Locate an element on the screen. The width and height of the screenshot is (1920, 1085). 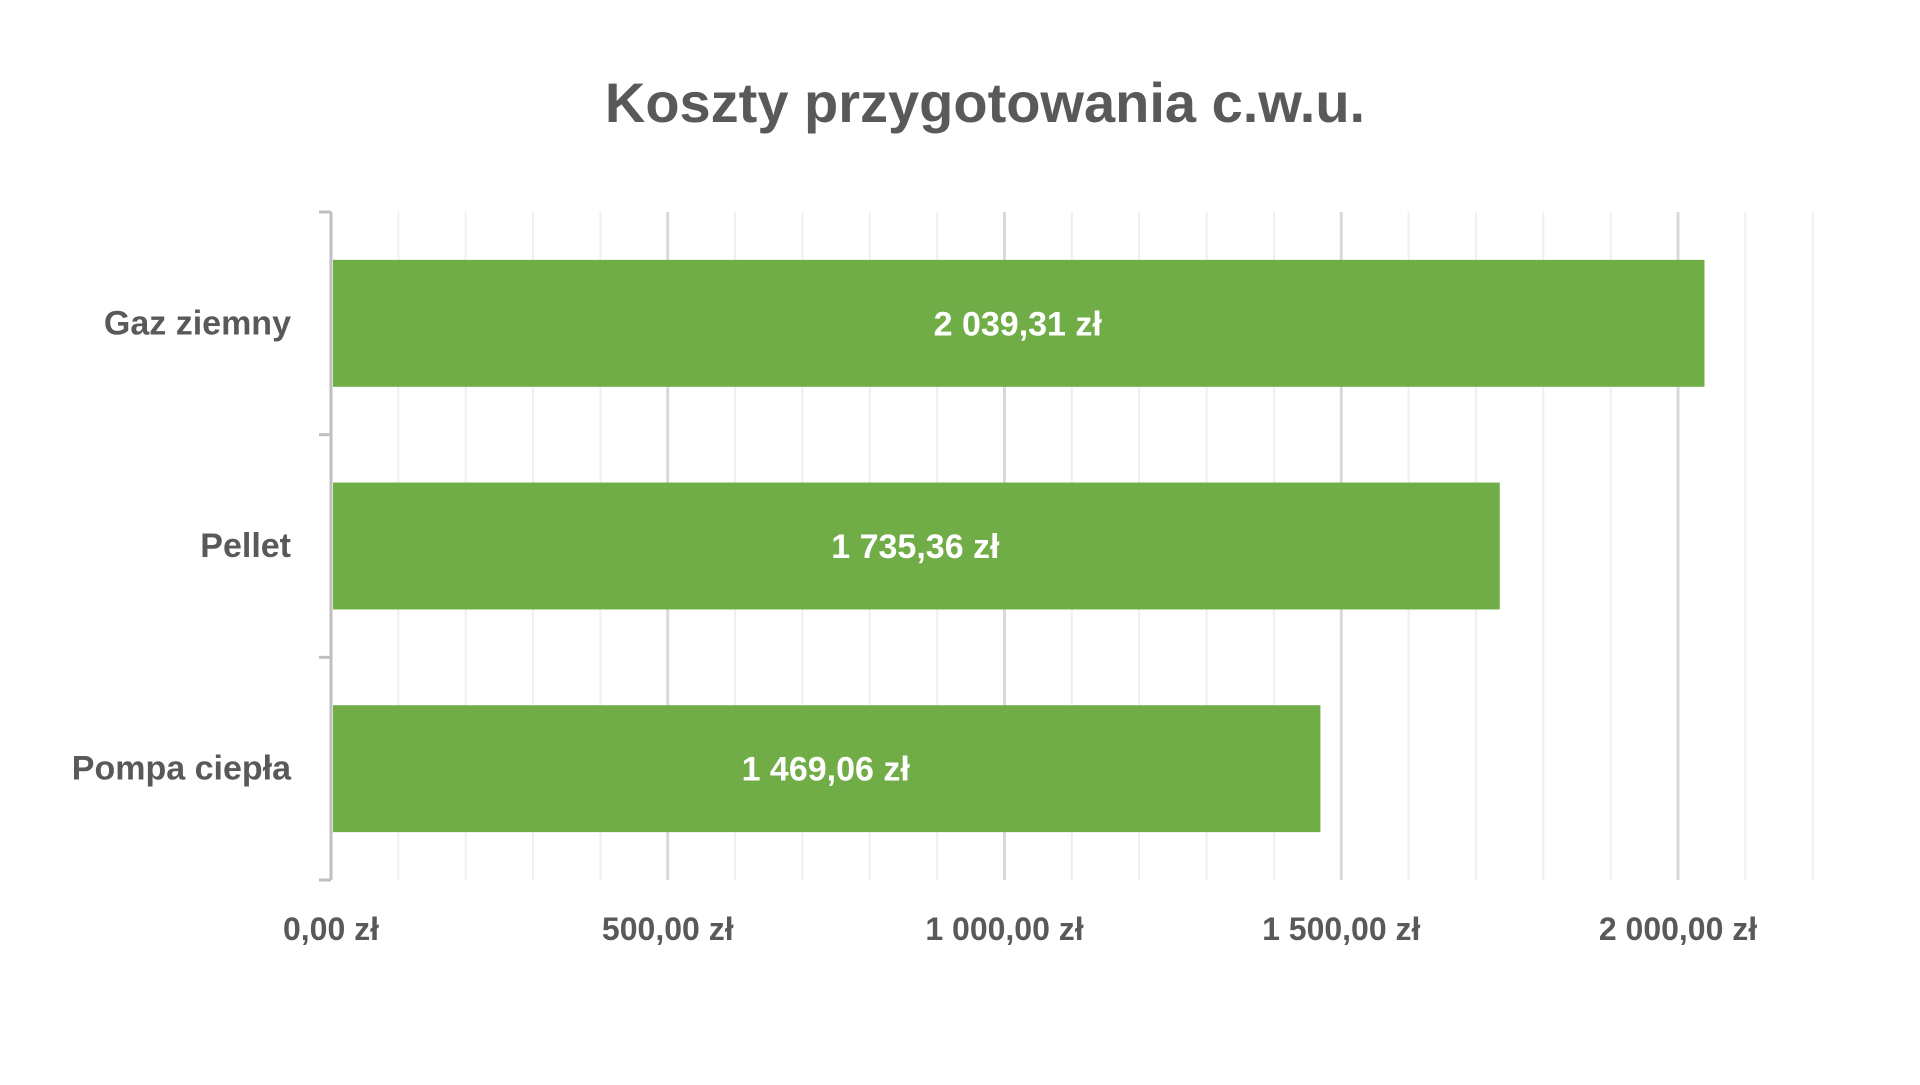
category-axis is located at coordinates (326, 546).